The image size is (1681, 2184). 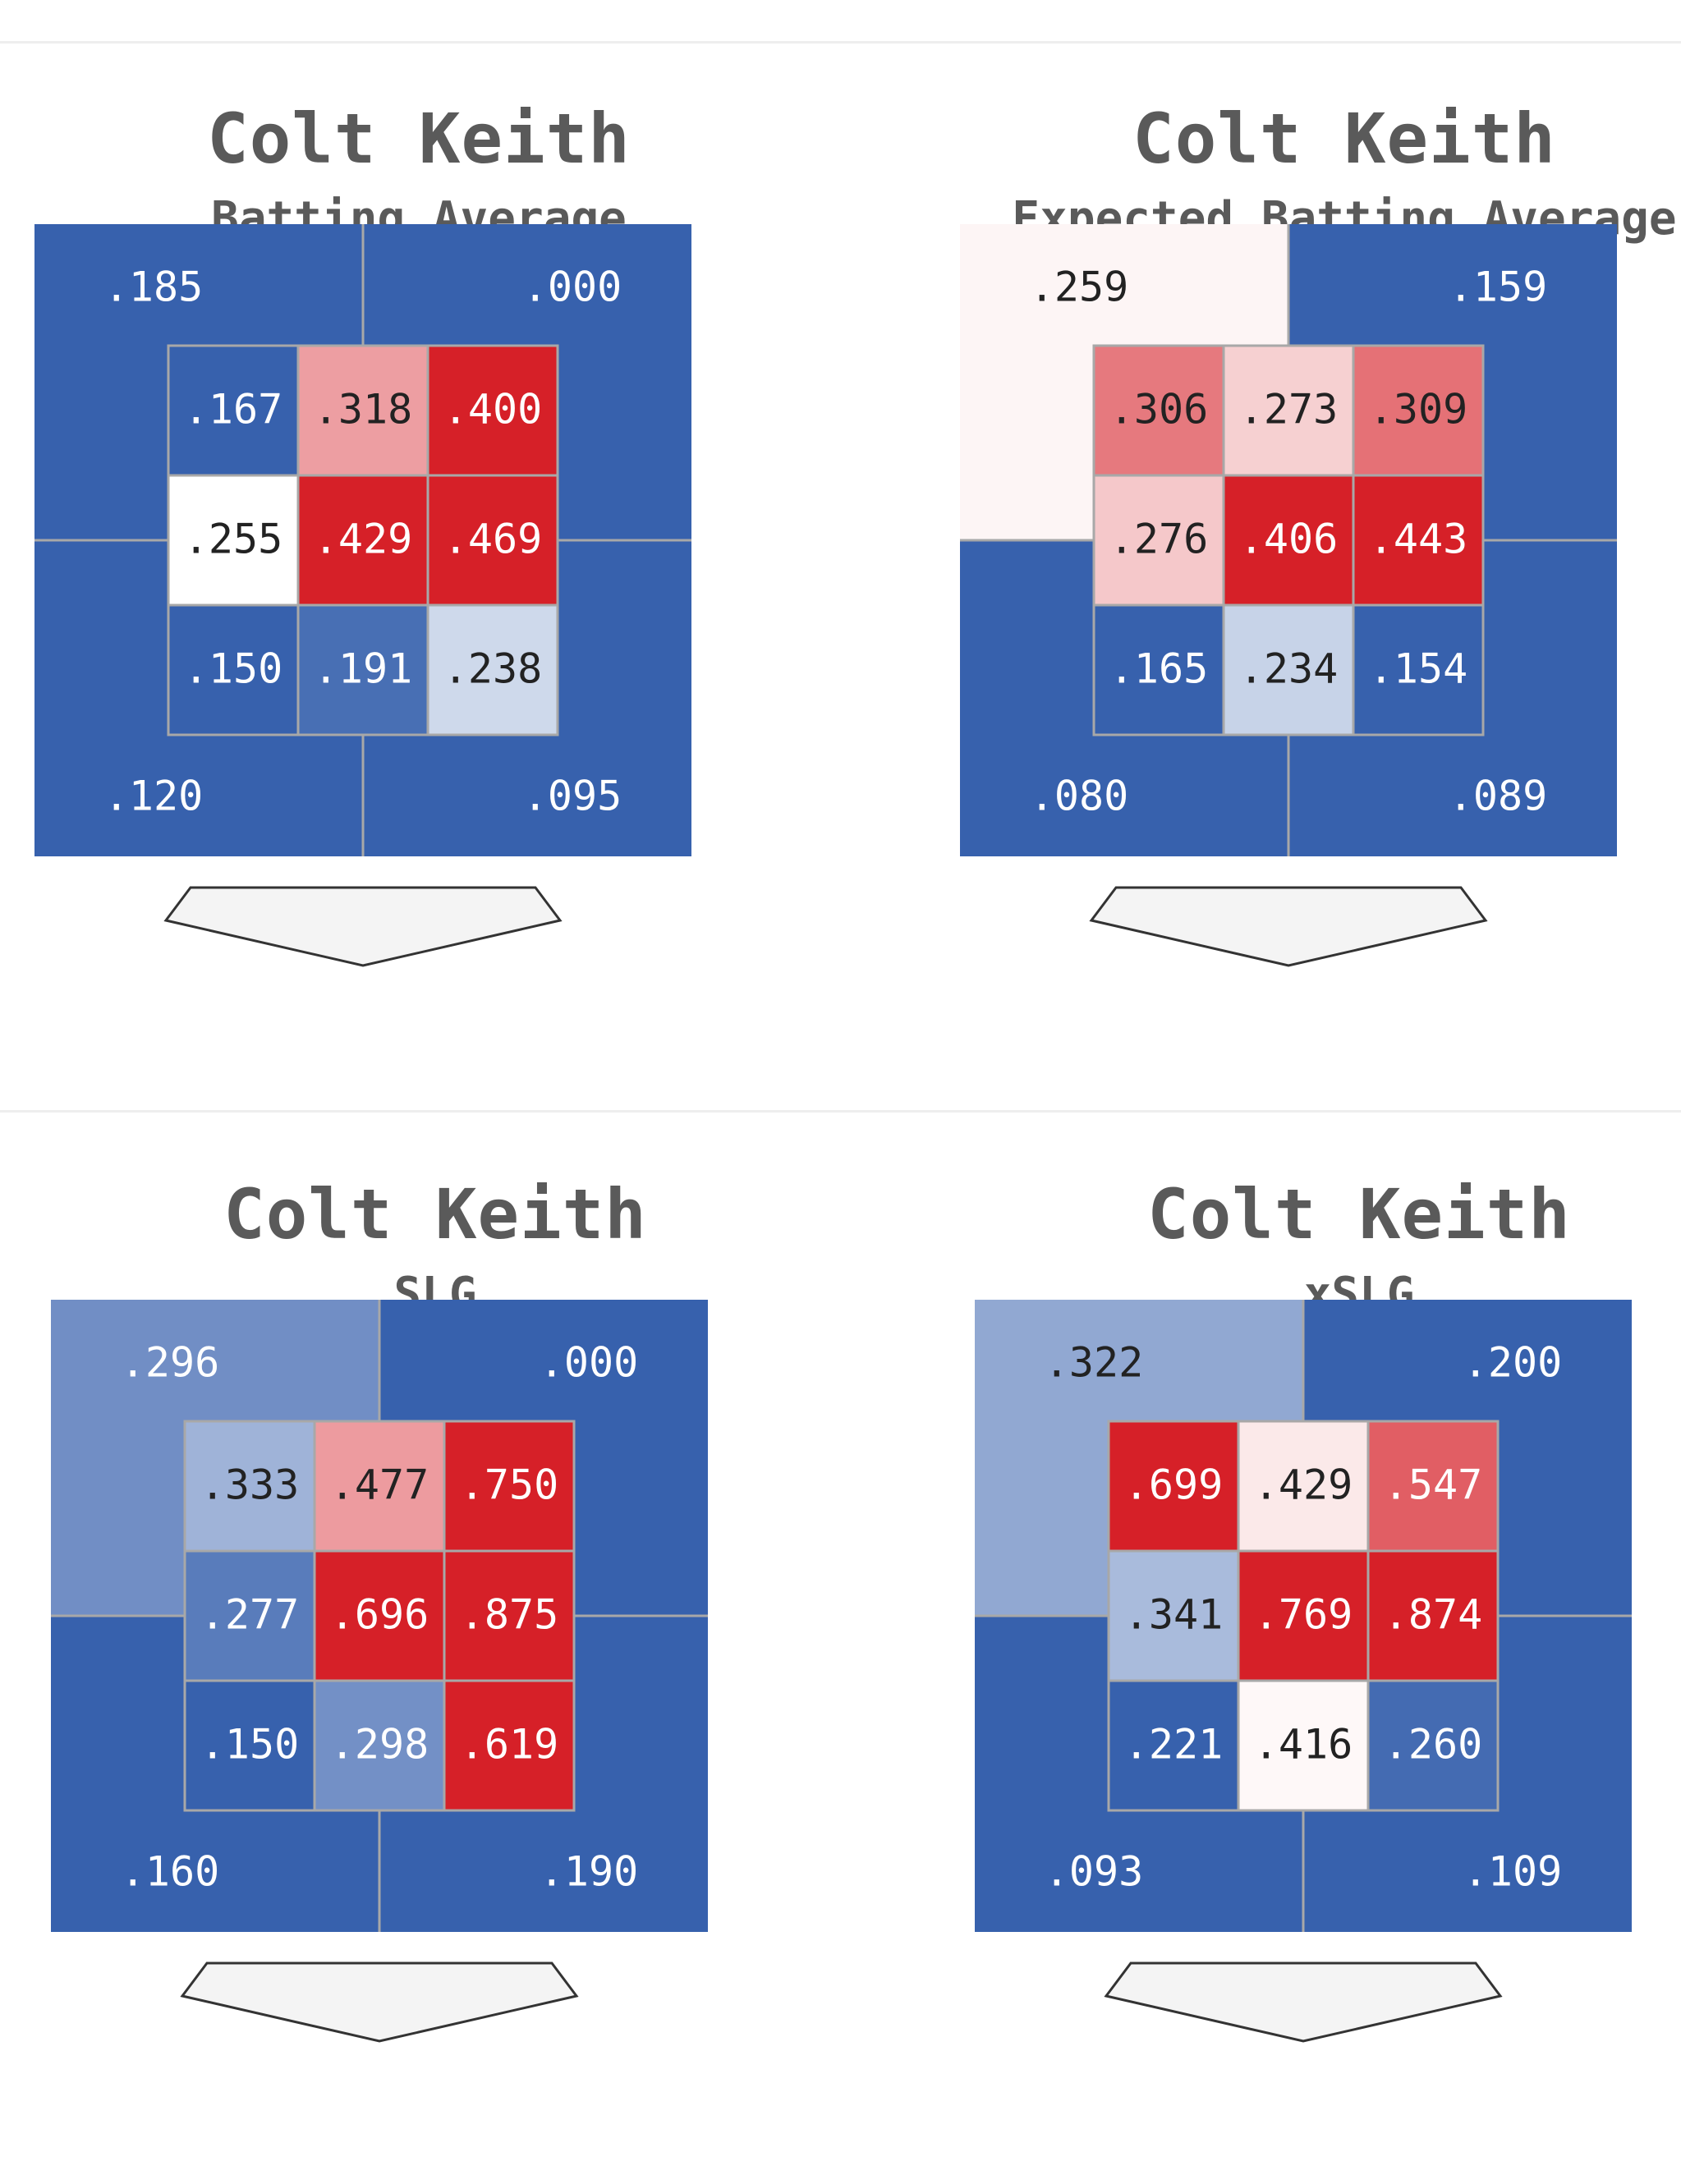 I want to click on zone-cell-label: .400, so click(x=493, y=410).